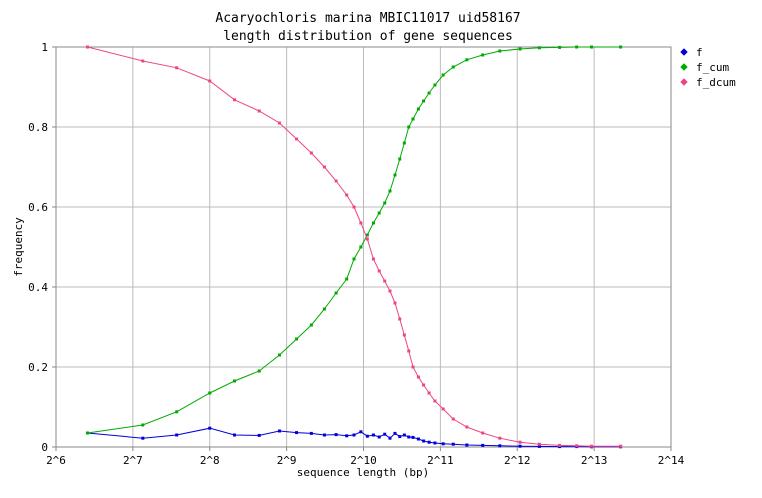  What do you see at coordinates (44, 47) in the screenshot?
I see `y-tick-label: 1` at bounding box center [44, 47].